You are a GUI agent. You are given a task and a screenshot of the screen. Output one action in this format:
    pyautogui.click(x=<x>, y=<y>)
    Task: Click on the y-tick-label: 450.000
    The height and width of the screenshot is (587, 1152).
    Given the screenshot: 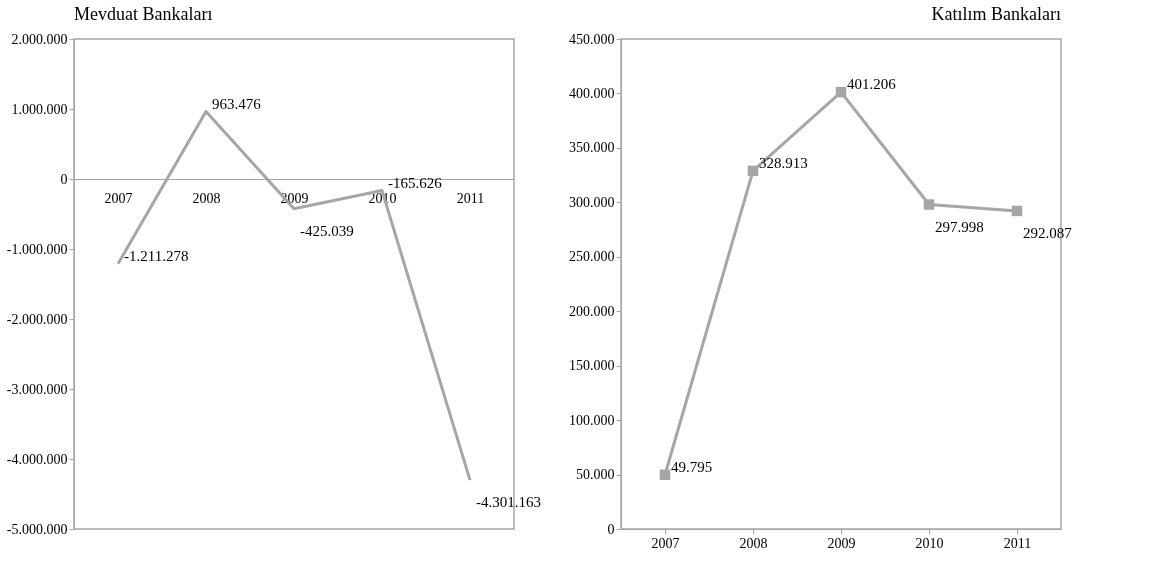 What is the action you would take?
    pyautogui.click(x=592, y=39)
    